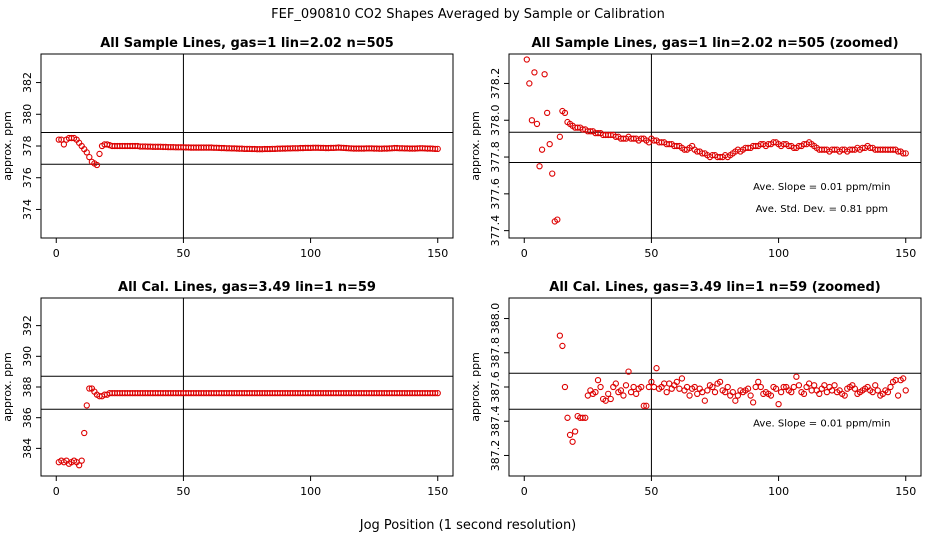 The width and height of the screenshot is (936, 540). I want to click on y-tick-label: 374, so click(27, 209).